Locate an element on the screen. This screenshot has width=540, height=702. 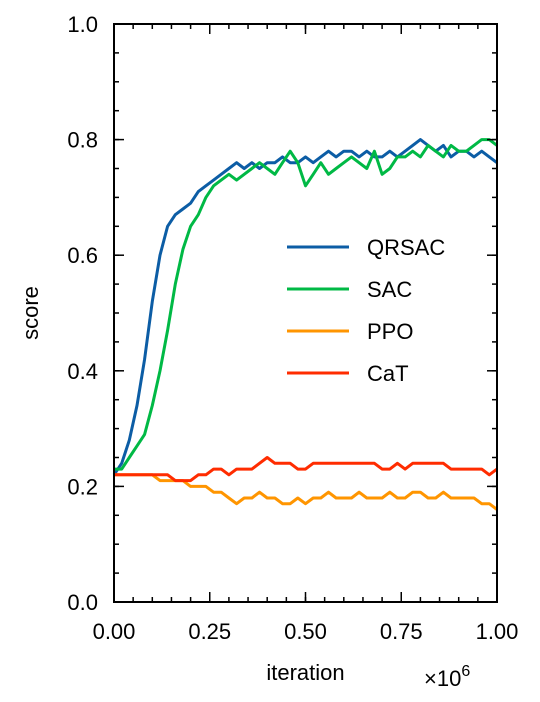
y-axis-label: score is located at coordinates (30, 313).